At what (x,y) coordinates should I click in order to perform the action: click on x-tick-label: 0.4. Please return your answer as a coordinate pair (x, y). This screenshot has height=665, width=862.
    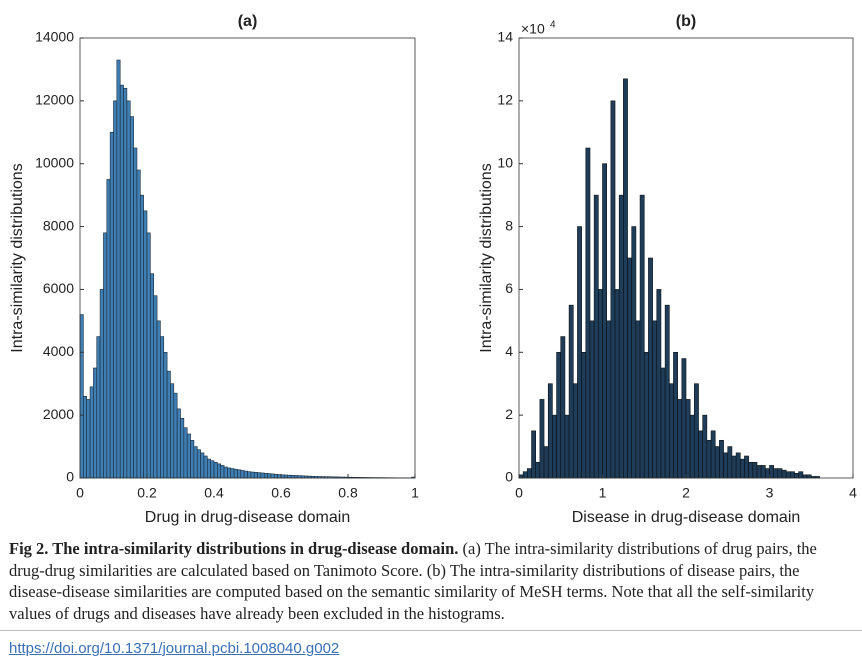
    Looking at the image, I should click on (214, 493).